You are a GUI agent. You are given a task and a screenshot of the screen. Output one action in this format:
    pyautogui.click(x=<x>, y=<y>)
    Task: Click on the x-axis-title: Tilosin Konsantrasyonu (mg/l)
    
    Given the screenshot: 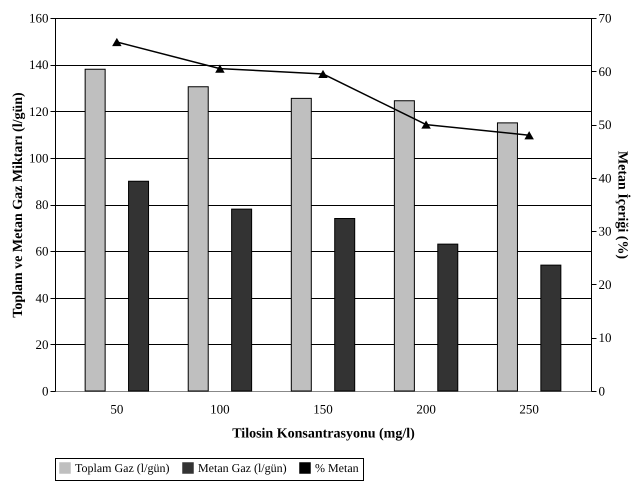 What is the action you would take?
    pyautogui.click(x=324, y=434)
    